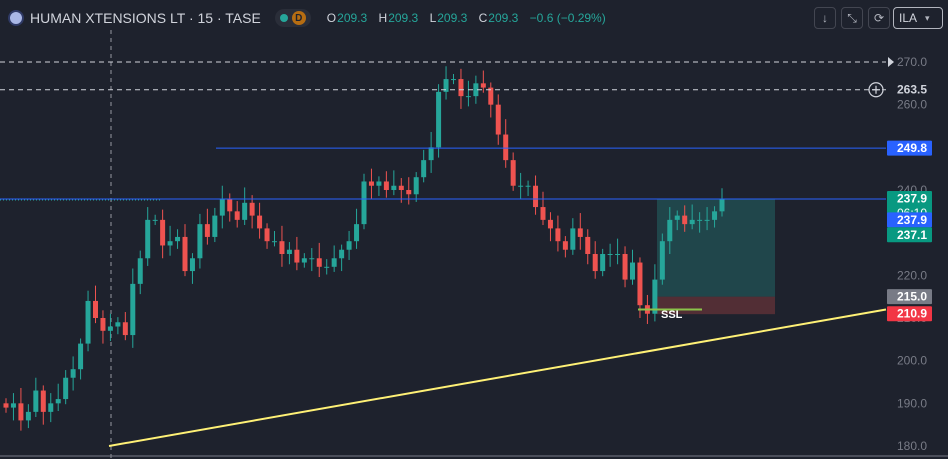 The height and width of the screenshot is (459, 948). I want to click on chevron-down-icon: ▾, so click(927, 17).